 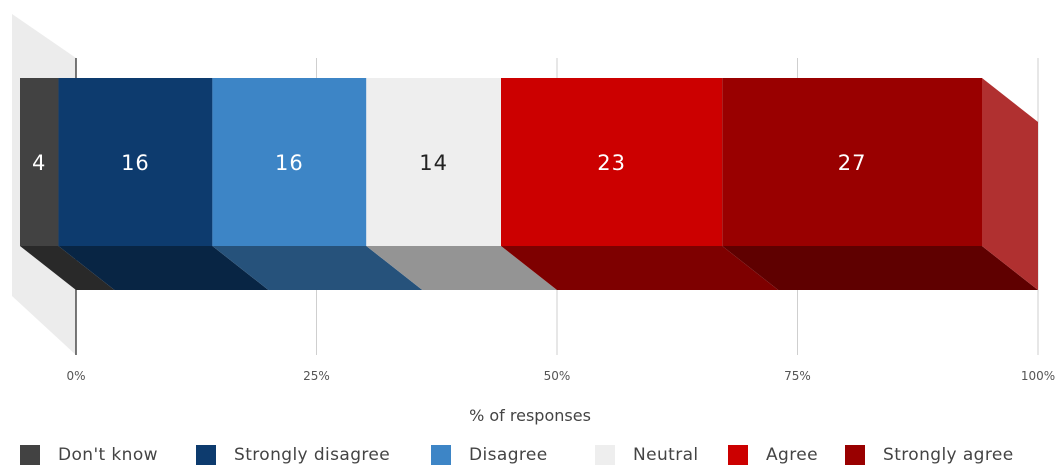 What do you see at coordinates (508, 455) in the screenshot?
I see `legend-label: Disagree` at bounding box center [508, 455].